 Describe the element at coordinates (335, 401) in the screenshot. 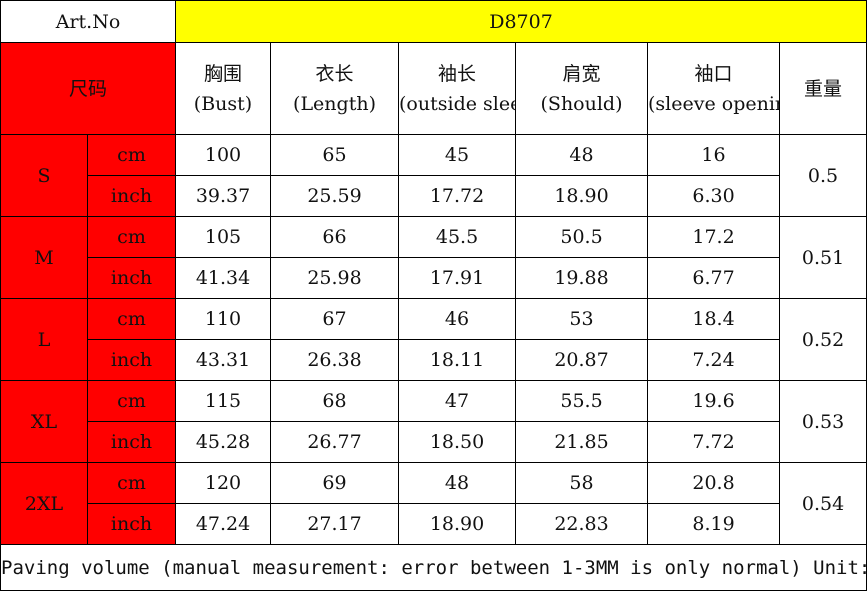

I see `measurement-cell: 68` at that location.